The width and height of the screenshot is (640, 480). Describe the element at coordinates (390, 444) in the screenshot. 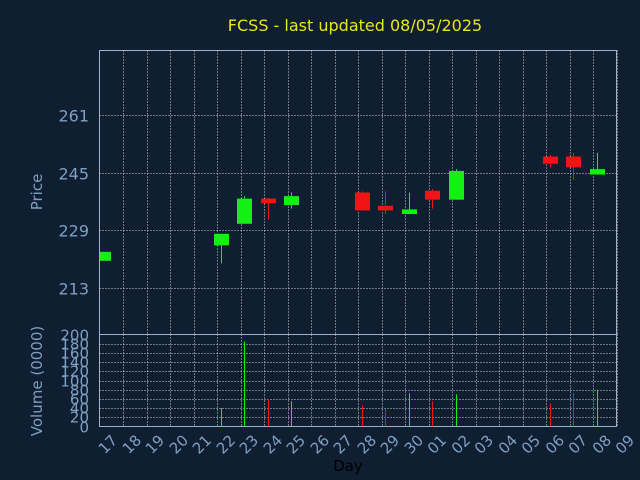

I see `x-tick-label: 29` at that location.